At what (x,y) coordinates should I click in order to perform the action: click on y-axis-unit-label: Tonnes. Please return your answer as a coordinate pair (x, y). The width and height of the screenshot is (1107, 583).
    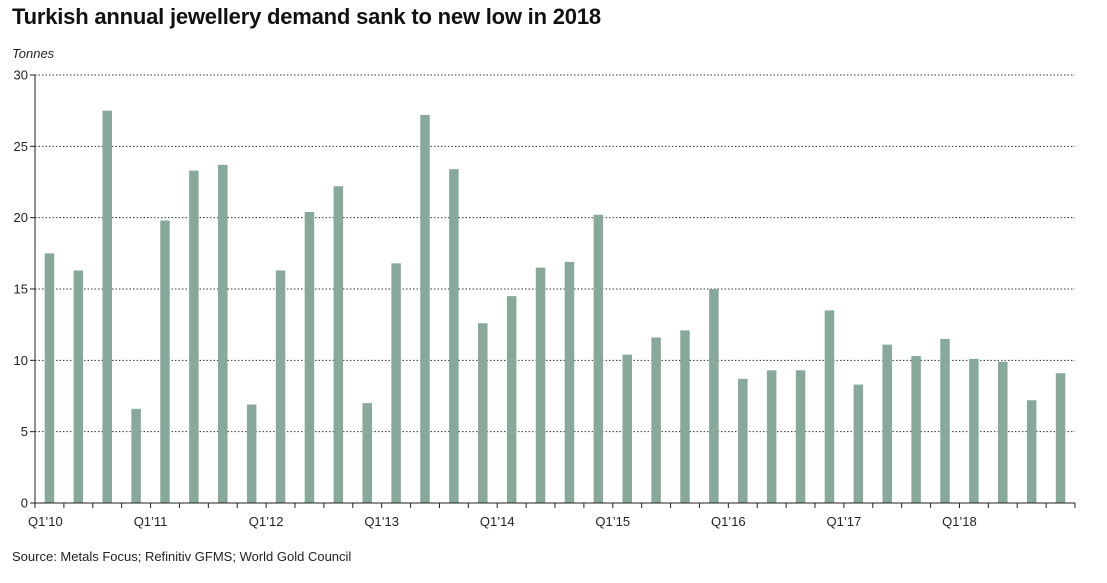
    Looking at the image, I should click on (33, 53).